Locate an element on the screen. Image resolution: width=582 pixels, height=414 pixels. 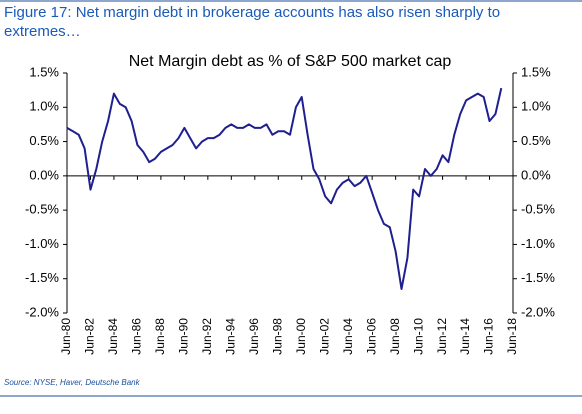
x-tick-label: Jun-94 is located at coordinates (230, 336).